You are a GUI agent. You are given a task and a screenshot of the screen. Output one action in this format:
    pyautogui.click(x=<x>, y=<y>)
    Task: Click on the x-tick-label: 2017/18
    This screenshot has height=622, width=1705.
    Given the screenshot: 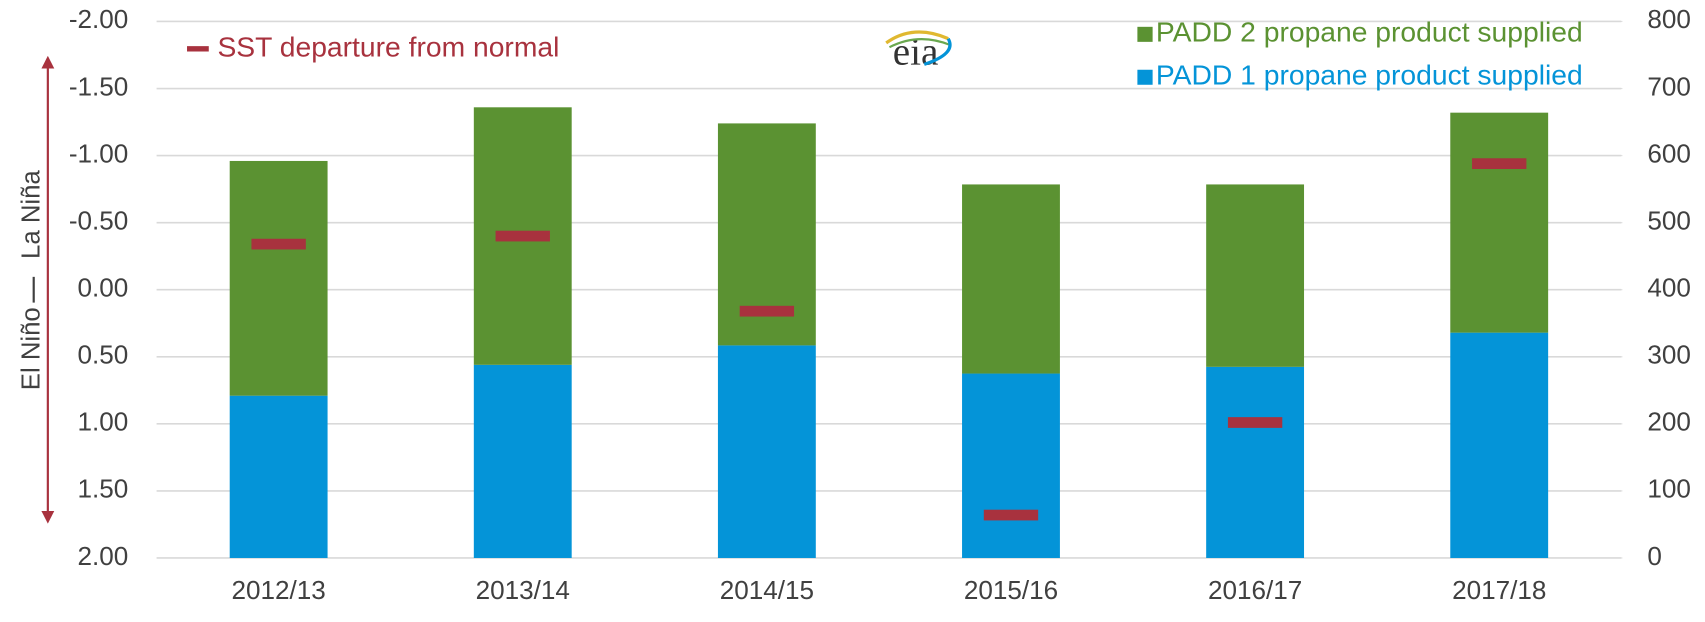 What is the action you would take?
    pyautogui.click(x=1499, y=591)
    